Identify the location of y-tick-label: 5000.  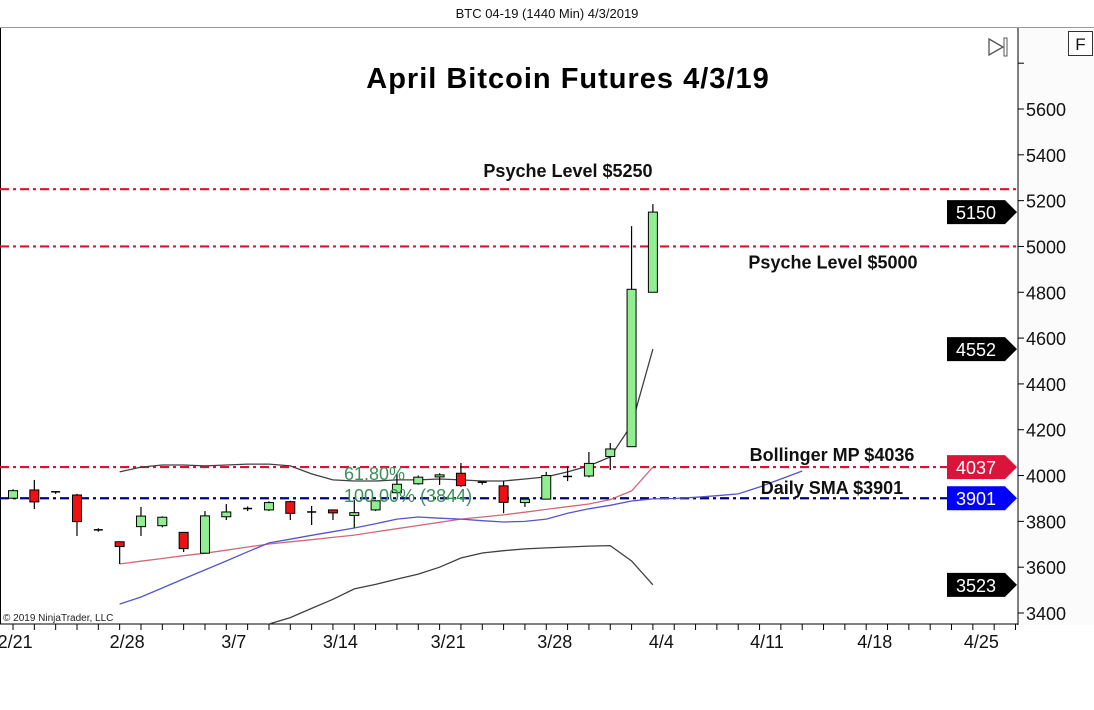
(1046, 247).